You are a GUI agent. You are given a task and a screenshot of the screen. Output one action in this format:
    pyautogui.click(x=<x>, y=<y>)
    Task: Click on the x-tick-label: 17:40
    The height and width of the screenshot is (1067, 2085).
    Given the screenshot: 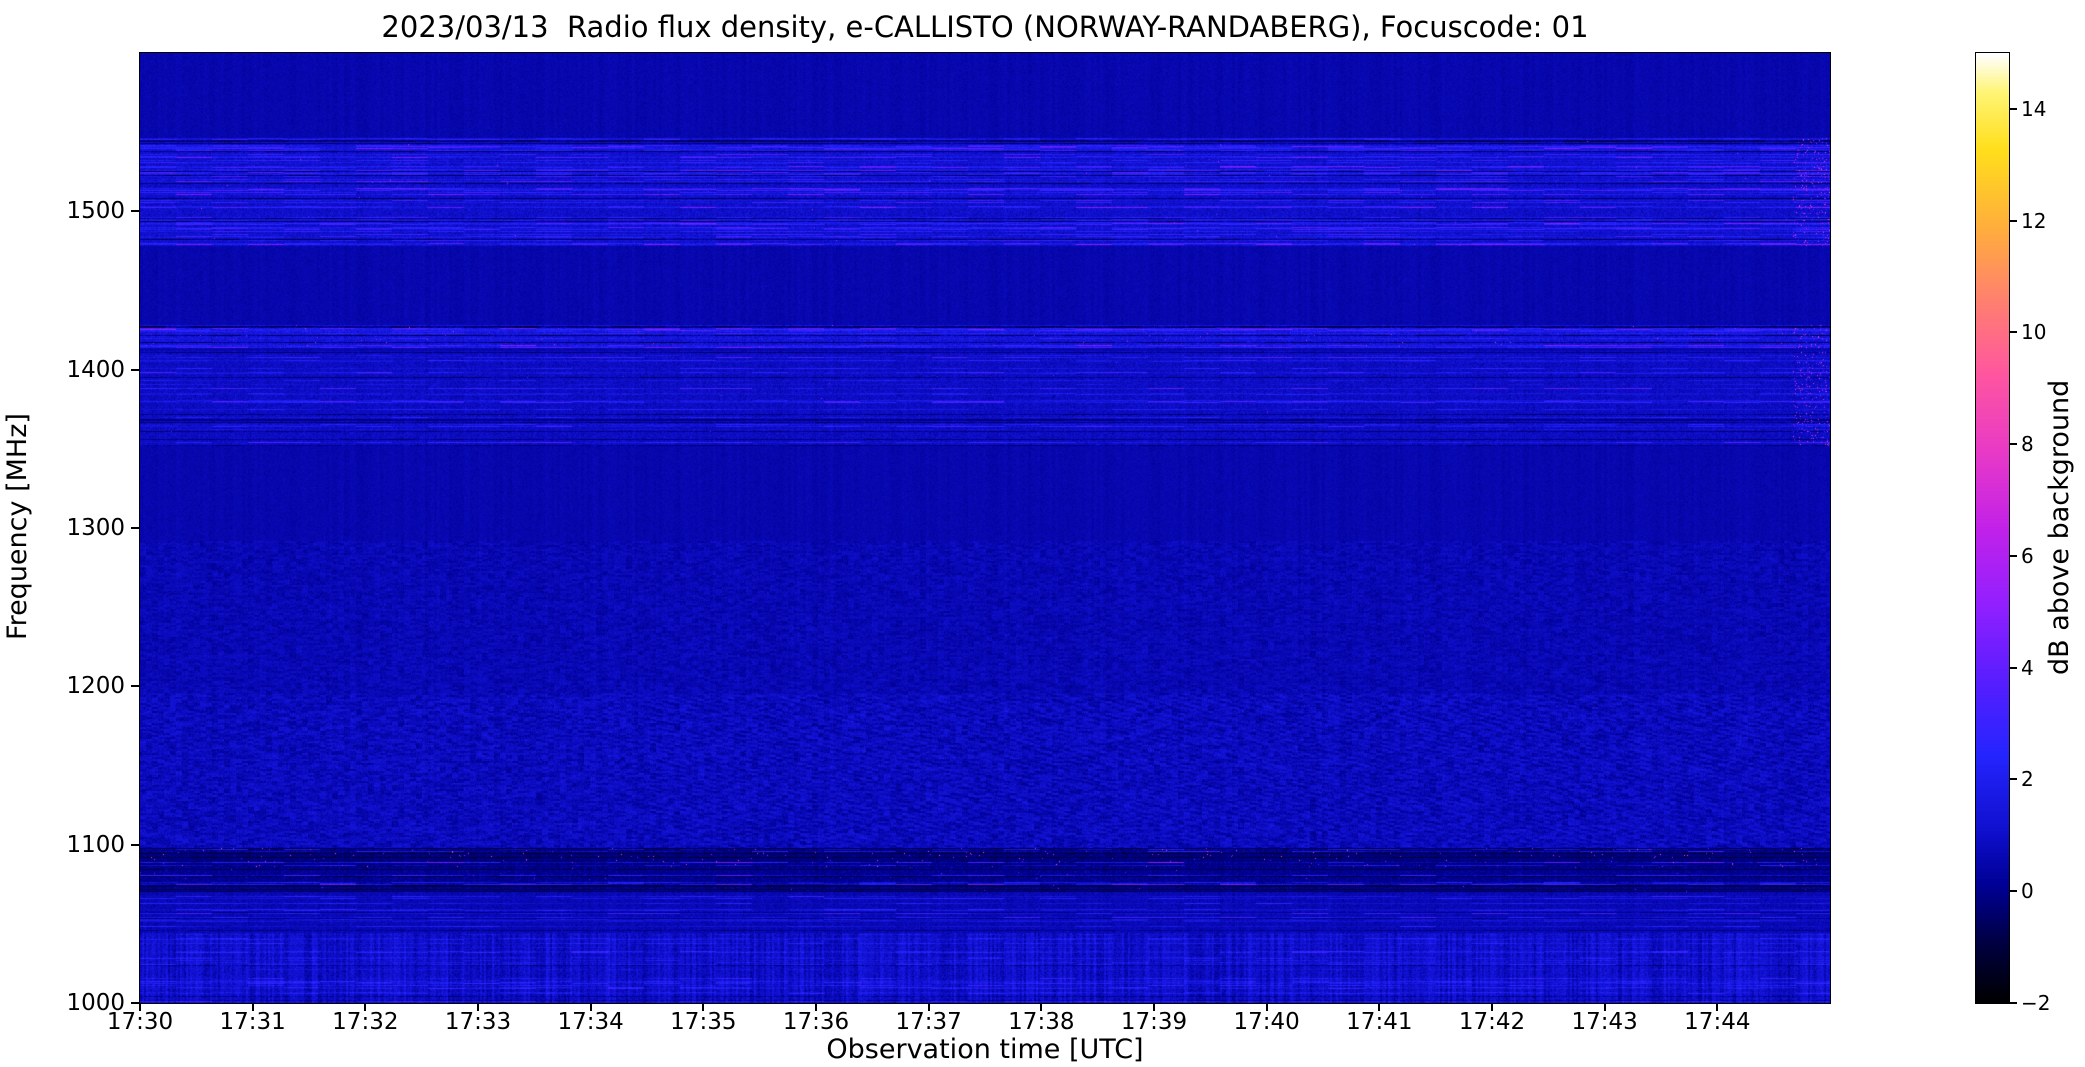 What is the action you would take?
    pyautogui.click(x=1266, y=1022)
    